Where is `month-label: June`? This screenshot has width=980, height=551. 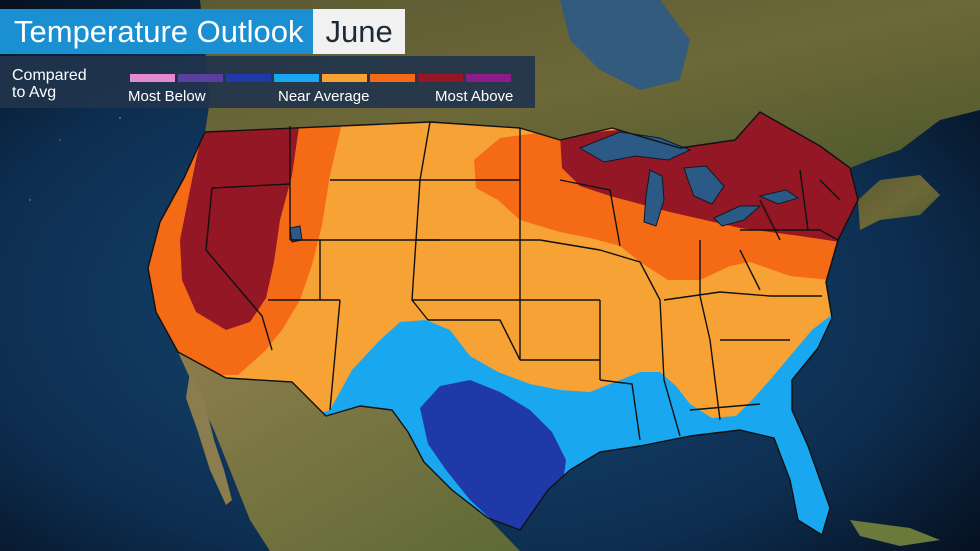
month-label: June is located at coordinates (359, 31).